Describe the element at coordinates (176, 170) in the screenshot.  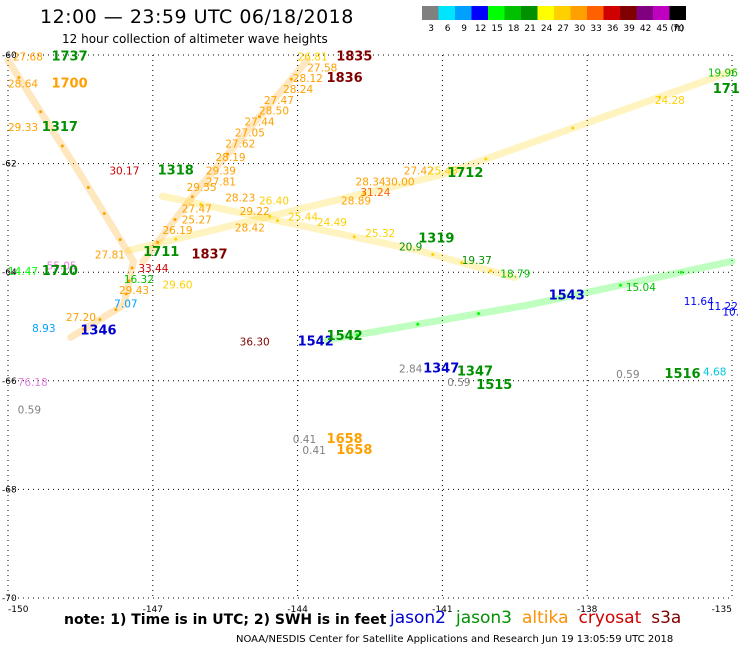
I see `pass-time-label: 1318` at that location.